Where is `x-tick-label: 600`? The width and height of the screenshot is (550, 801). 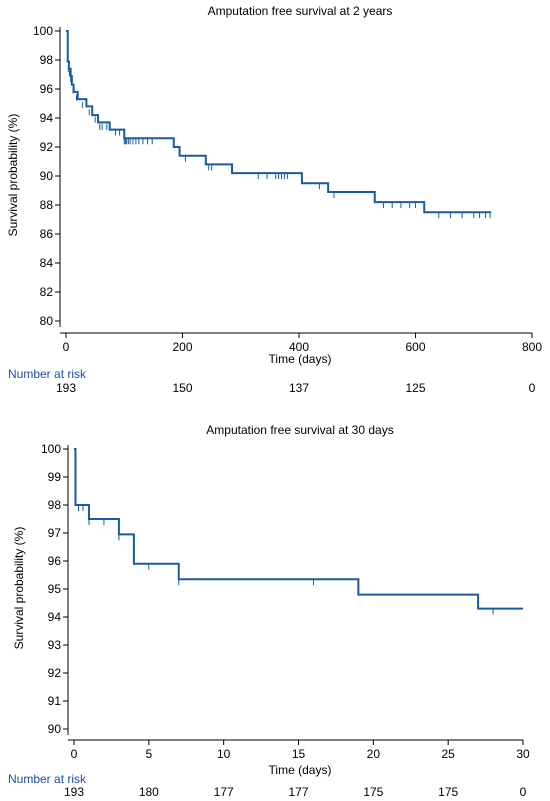 x-tick-label: 600 is located at coordinates (415, 347).